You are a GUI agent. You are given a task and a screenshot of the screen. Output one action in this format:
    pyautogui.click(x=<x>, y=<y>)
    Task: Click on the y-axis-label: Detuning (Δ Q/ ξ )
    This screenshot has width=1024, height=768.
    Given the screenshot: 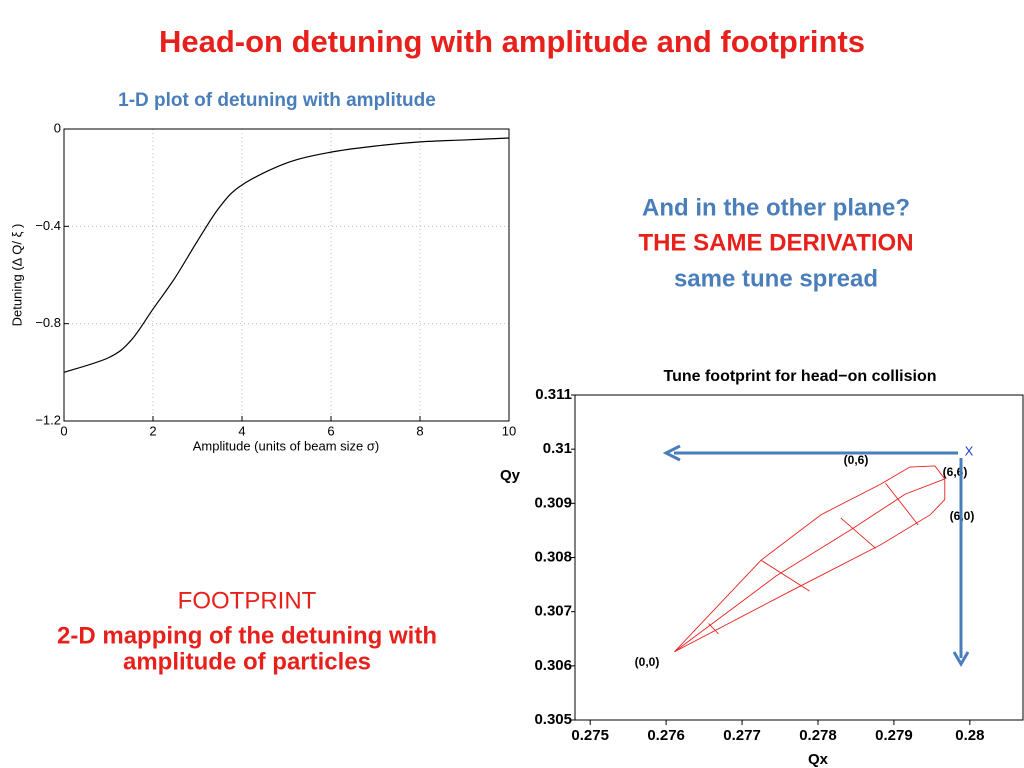 What is the action you would take?
    pyautogui.click(x=16, y=275)
    